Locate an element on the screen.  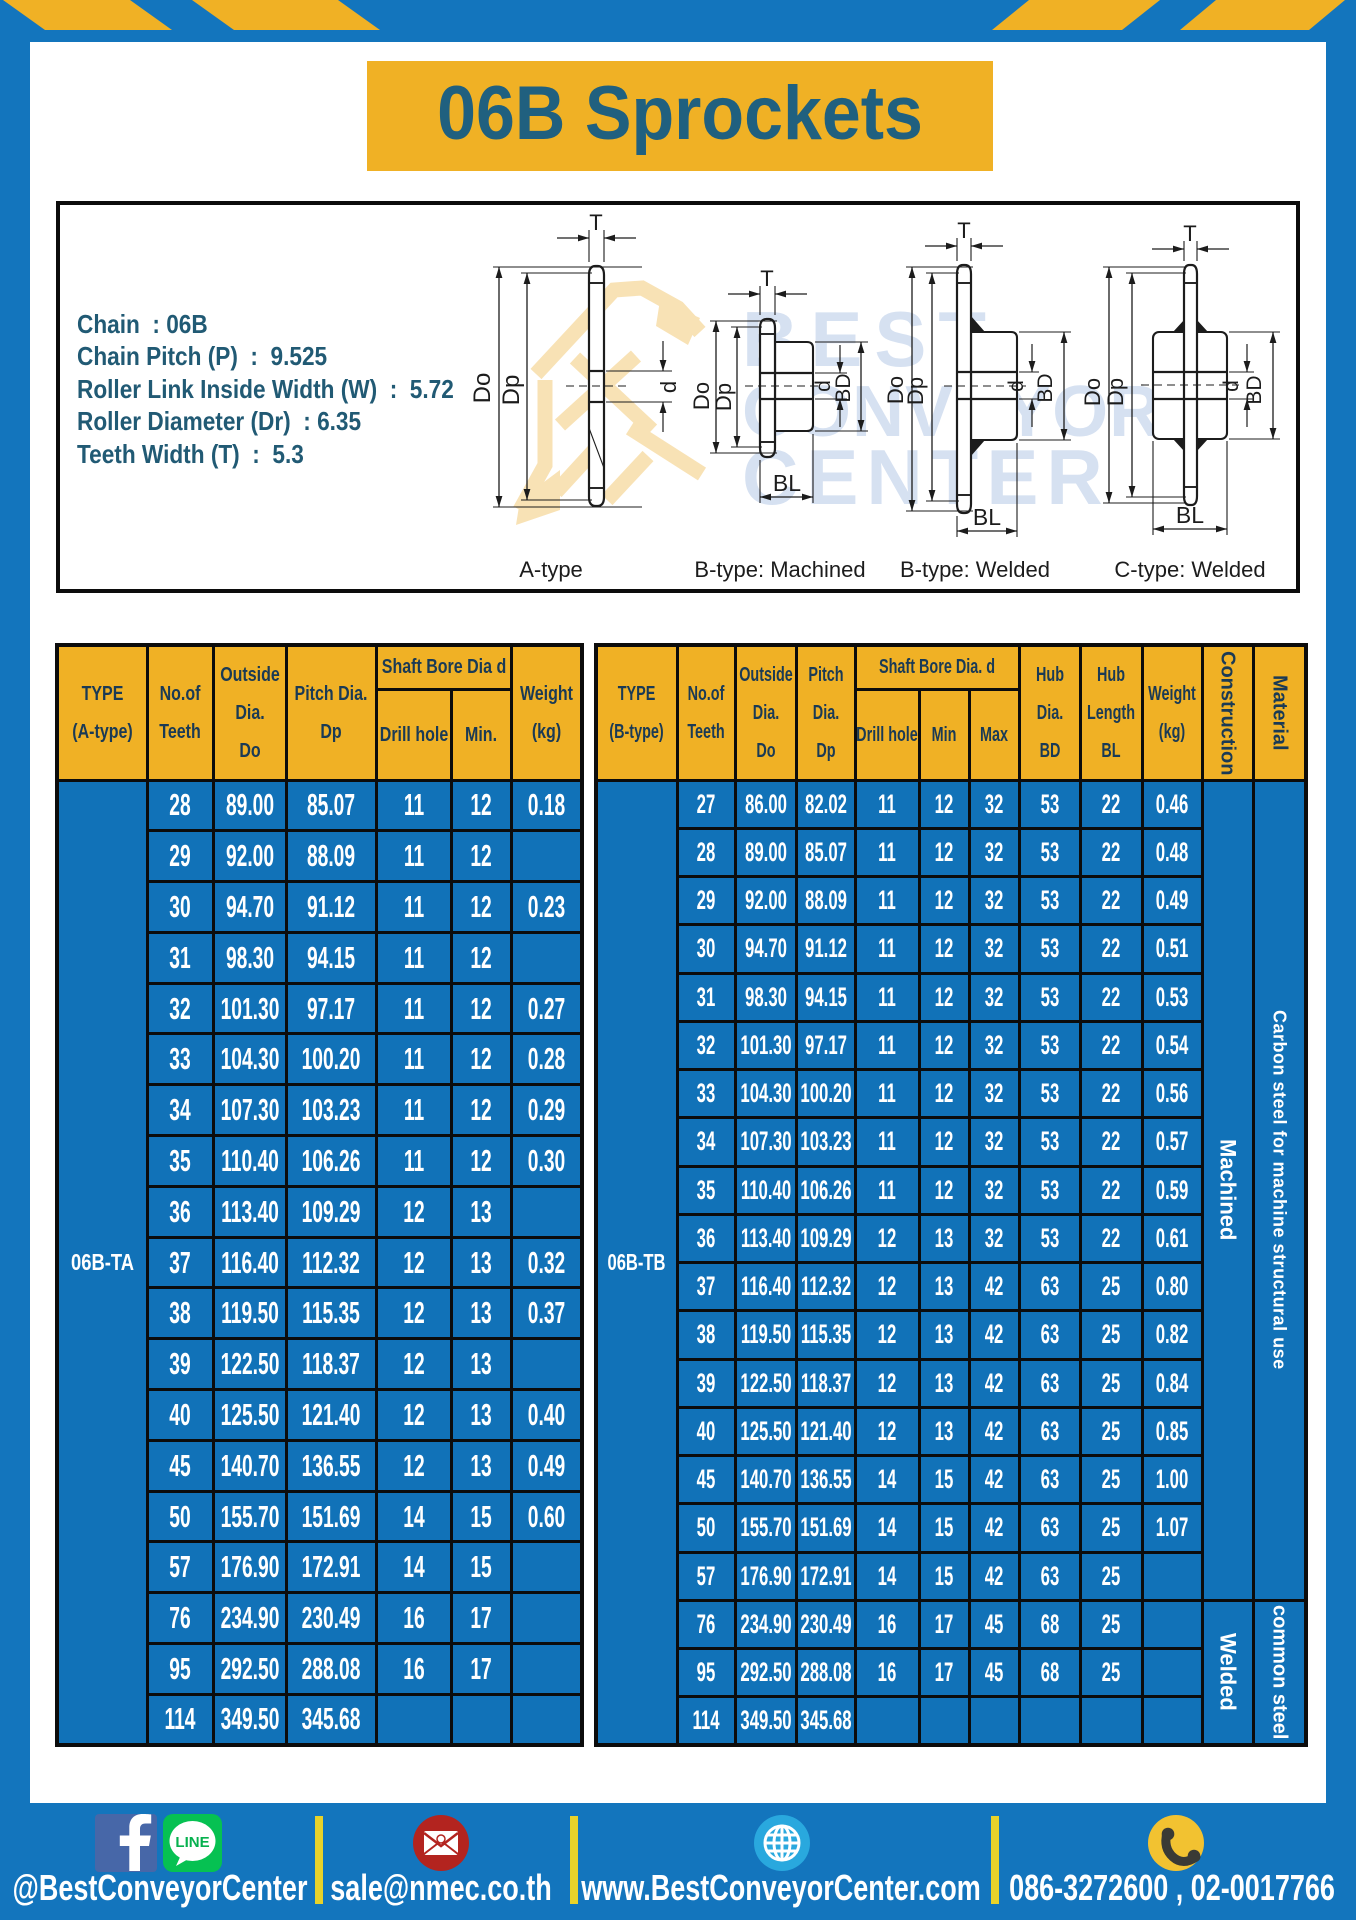
svg-text: A-type is located at coordinates (551, 569).